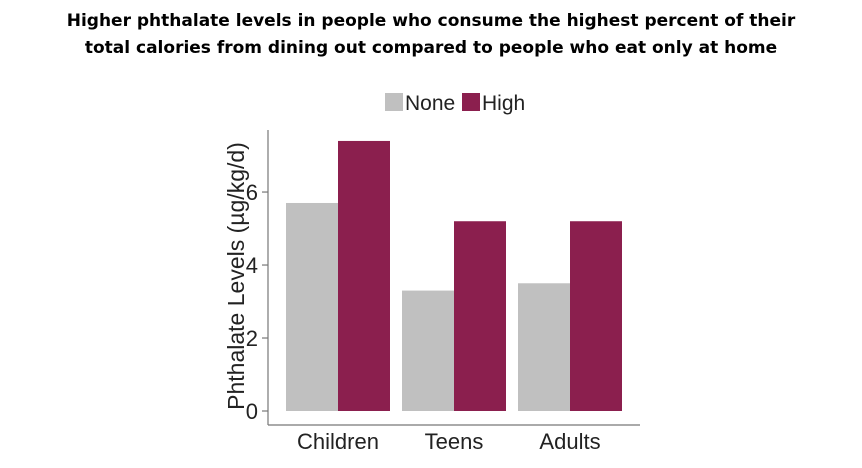 The height and width of the screenshot is (468, 862). I want to click on bar-teens-high, so click(480, 316).